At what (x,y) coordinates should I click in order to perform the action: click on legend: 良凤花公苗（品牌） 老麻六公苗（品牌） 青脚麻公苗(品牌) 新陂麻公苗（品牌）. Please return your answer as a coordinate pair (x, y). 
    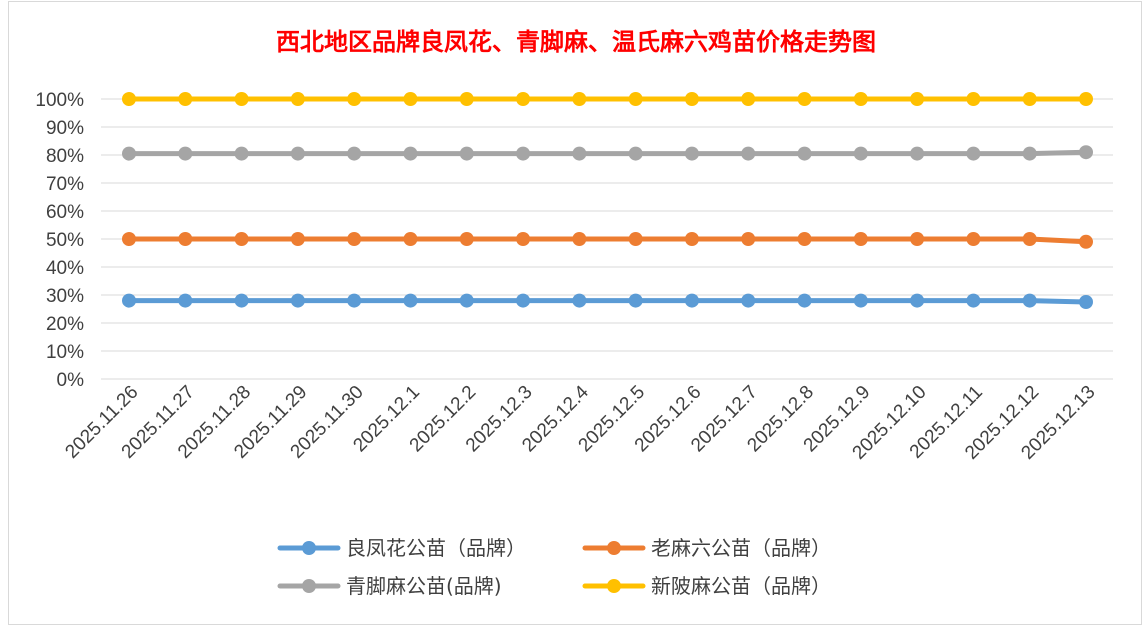
    Looking at the image, I should click on (554, 567).